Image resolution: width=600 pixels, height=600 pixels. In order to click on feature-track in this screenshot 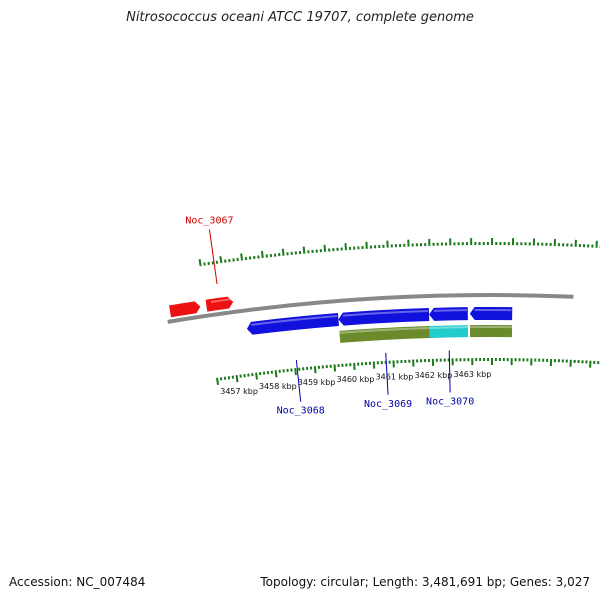, I will do `click(426, 334)`.